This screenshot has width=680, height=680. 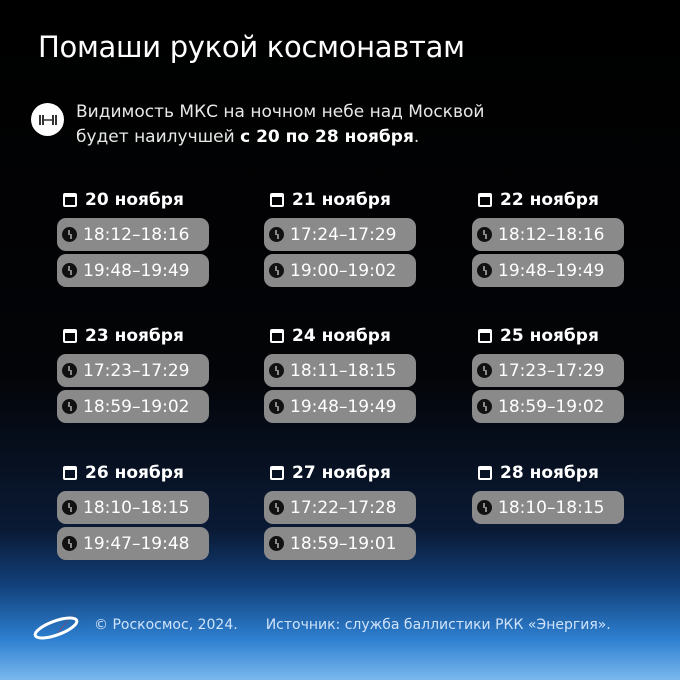 I want to click on day-card: 24 ноября 18:11–18:15 19:48–19:49, so click(x=340, y=375).